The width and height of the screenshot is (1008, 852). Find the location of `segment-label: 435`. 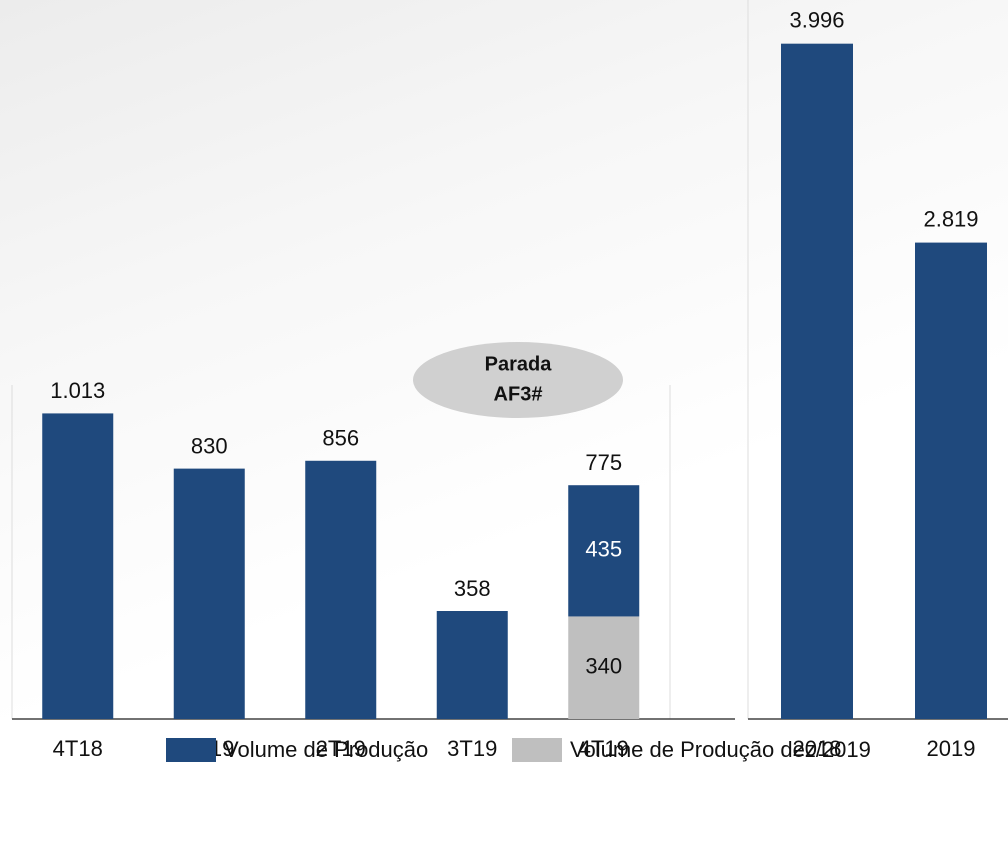

segment-label: 435 is located at coordinates (603, 549).